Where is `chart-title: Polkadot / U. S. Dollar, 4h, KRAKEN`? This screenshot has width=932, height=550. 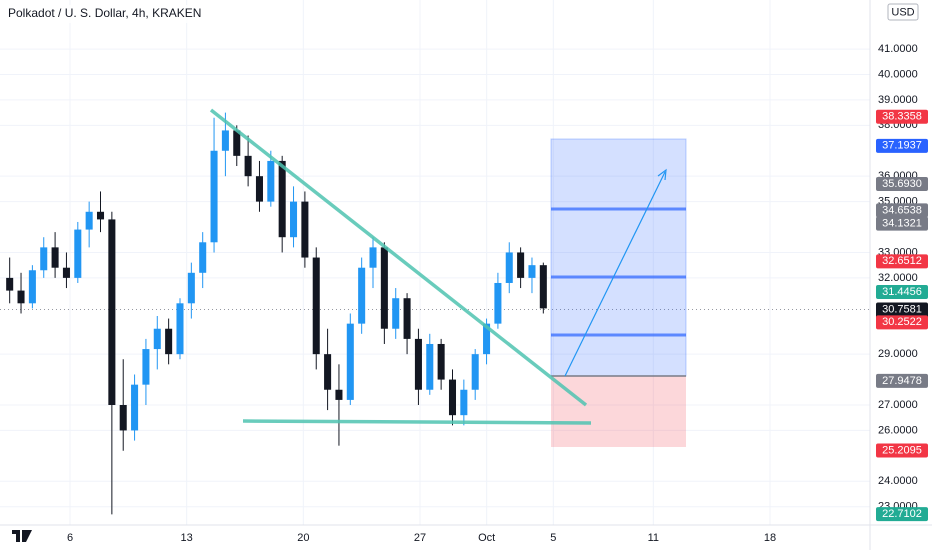
chart-title: Polkadot / U. S. Dollar, 4h, KRAKEN is located at coordinates (104, 13).